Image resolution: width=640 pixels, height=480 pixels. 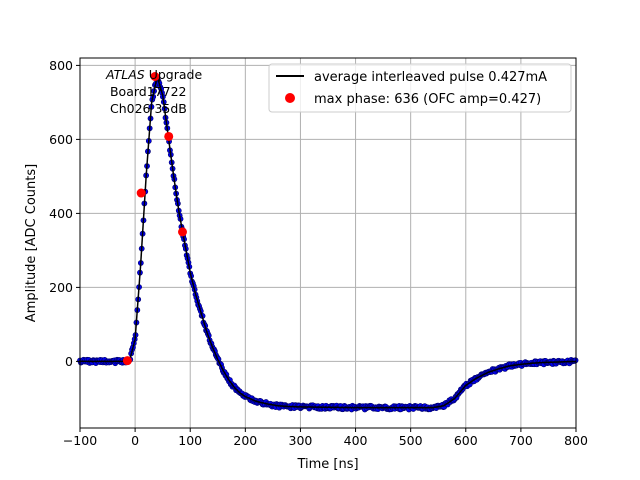 What do you see at coordinates (61, 65) in the screenshot?
I see `y-tick-label: 800` at bounding box center [61, 65].